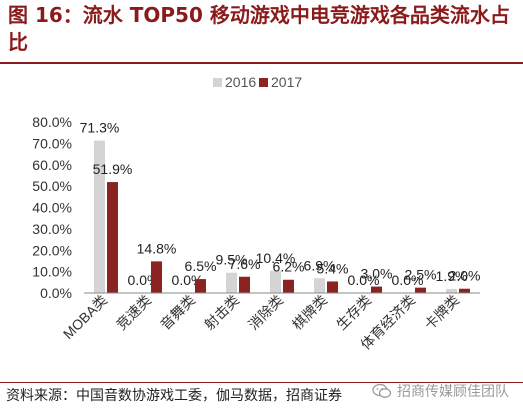 Image resolution: width=523 pixels, height=412 pixels. I want to click on wechat-icon, so click(382, 390).